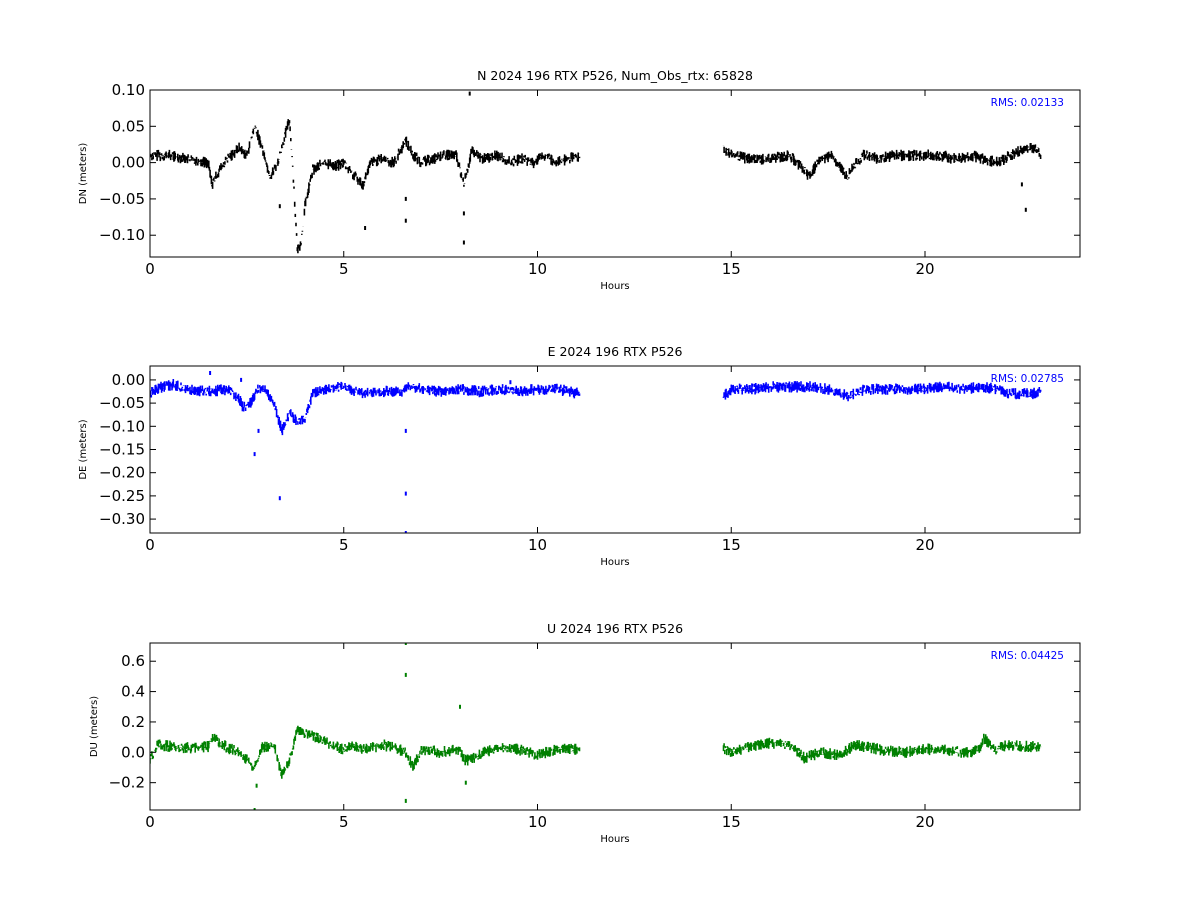  Describe the element at coordinates (127, 783) in the screenshot. I see `y-tick-label: −0.2` at that location.